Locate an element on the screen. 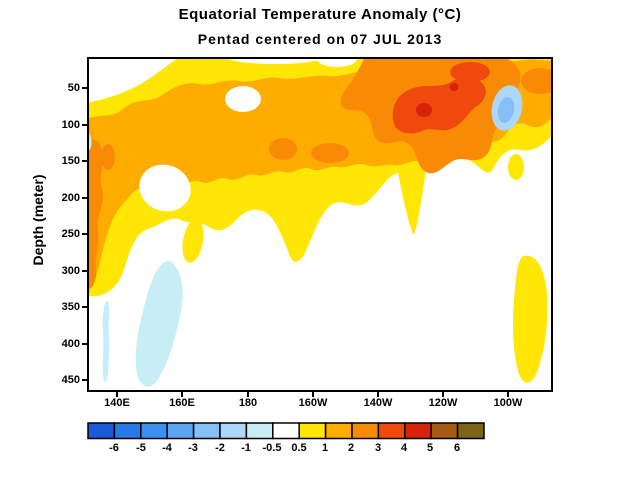  y-tick-label: 250 is located at coordinates (70, 234).